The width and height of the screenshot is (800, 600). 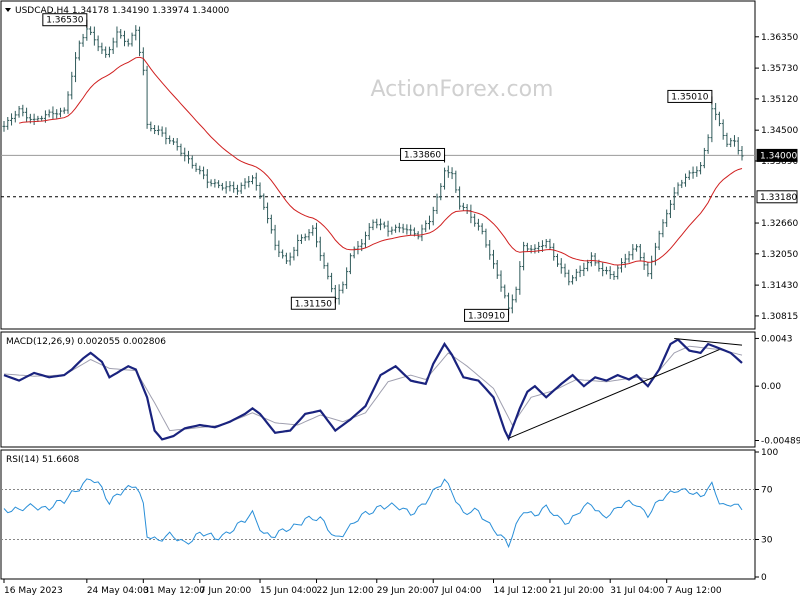 What do you see at coordinates (86, 342) in the screenshot?
I see `macd-title: MACD(12,26,9) 0.002055 0.002806` at bounding box center [86, 342].